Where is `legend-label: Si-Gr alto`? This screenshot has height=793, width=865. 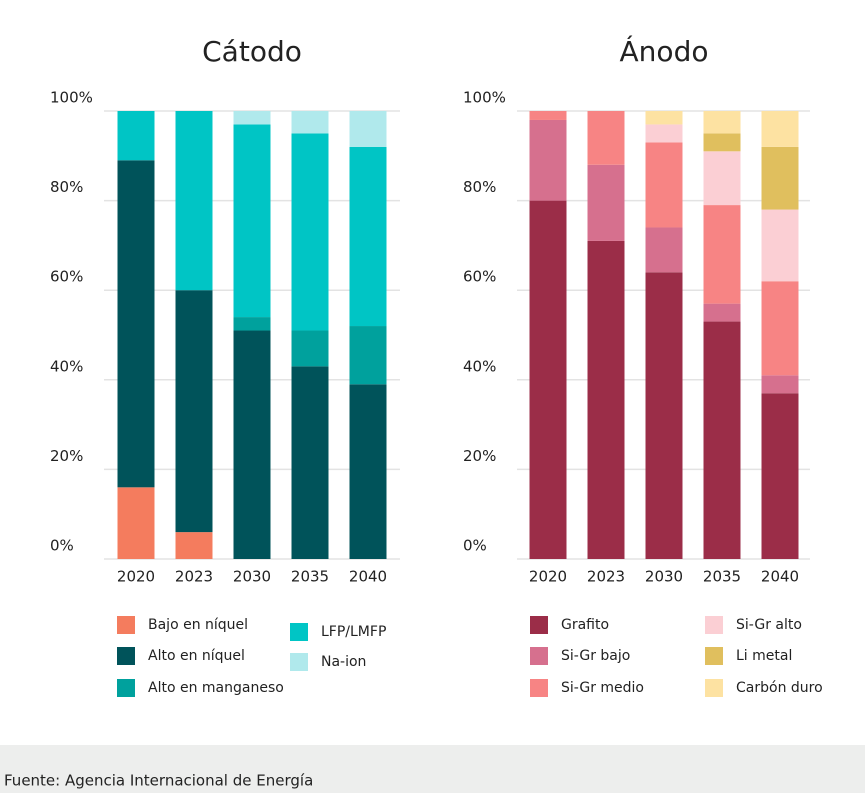
legend-label: Si-Gr alto is located at coordinates (769, 625).